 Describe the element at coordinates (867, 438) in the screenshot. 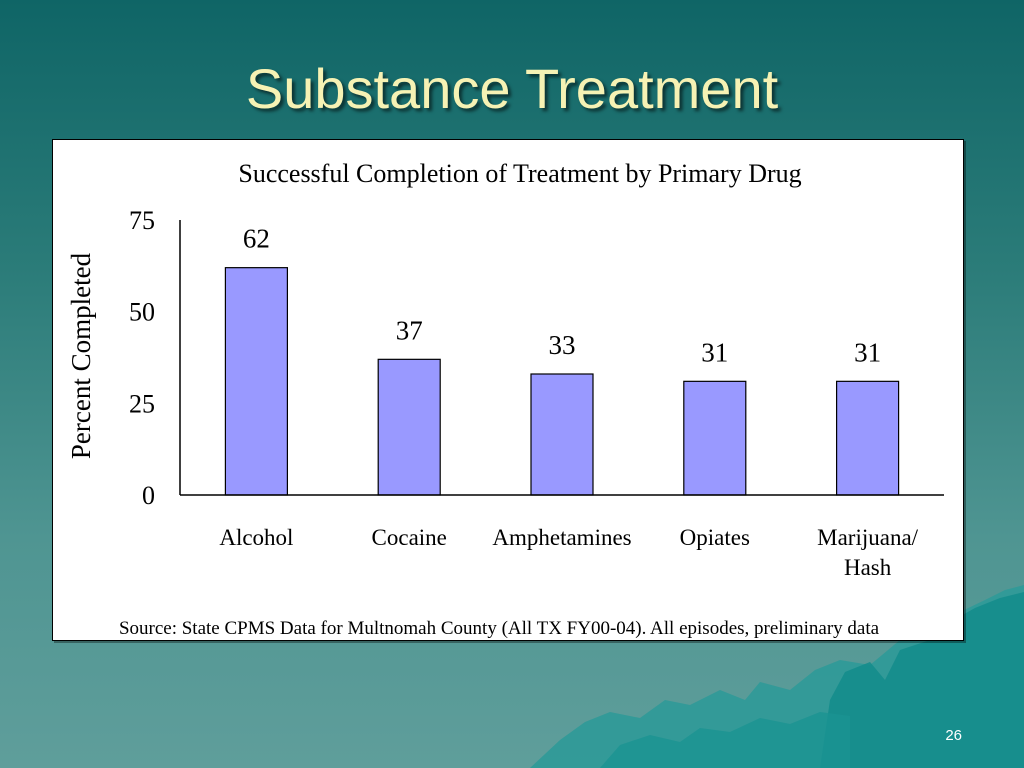

I see `bar-marijuana` at that location.